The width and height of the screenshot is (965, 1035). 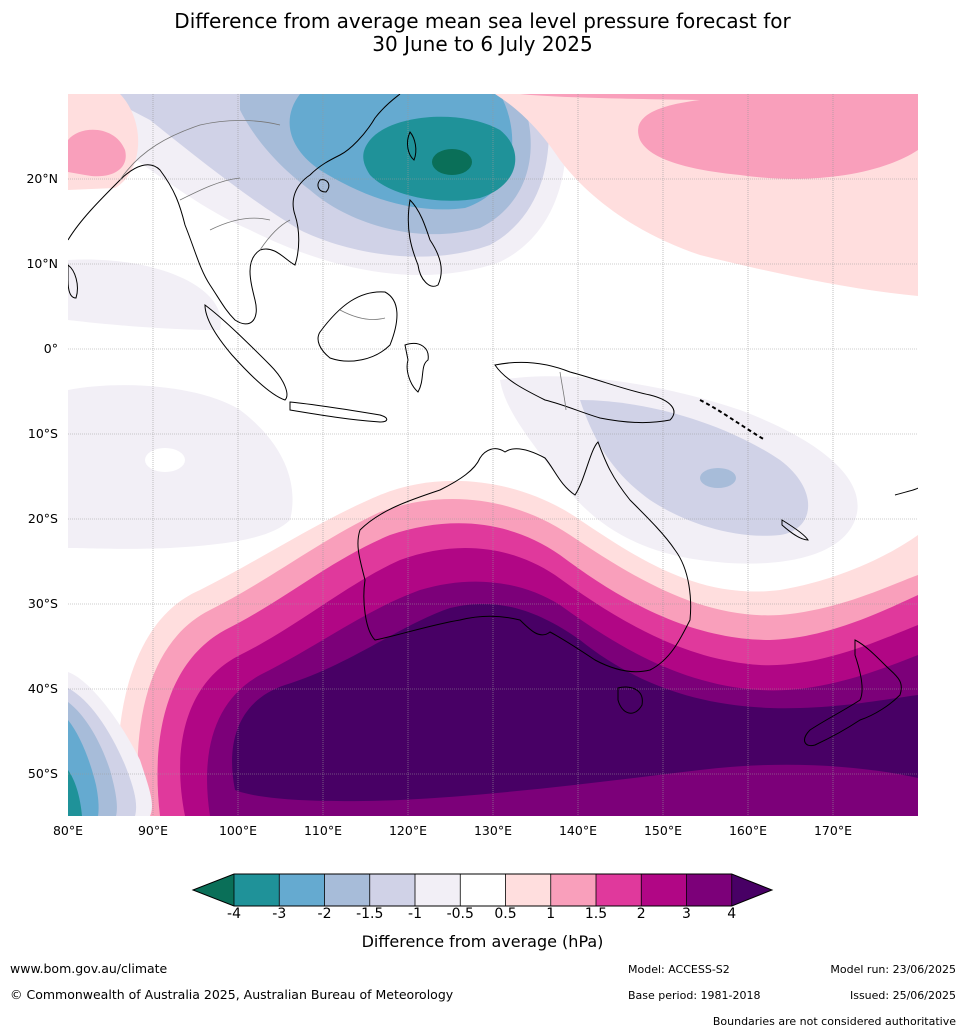 What do you see at coordinates (42, 518) in the screenshot?
I see `lat-label-20s: 20°S` at bounding box center [42, 518].